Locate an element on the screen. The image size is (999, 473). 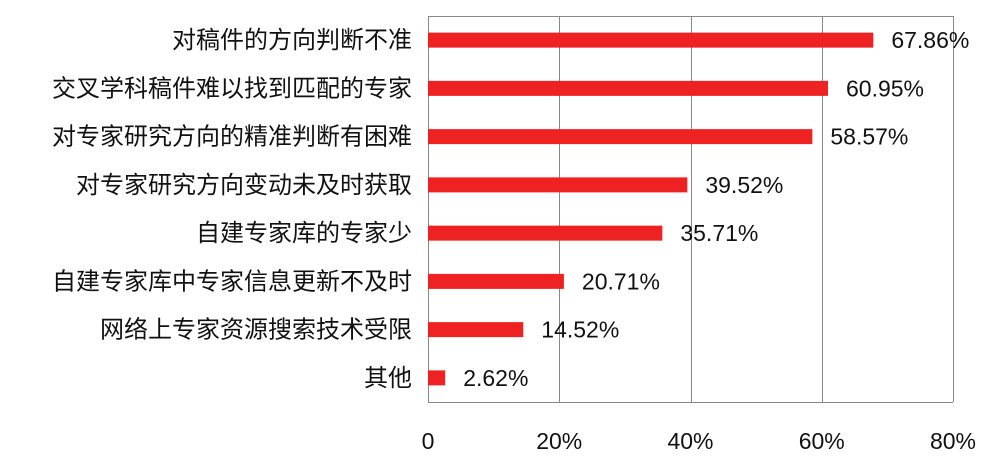
value-label: 60.95% is located at coordinates (885, 88).